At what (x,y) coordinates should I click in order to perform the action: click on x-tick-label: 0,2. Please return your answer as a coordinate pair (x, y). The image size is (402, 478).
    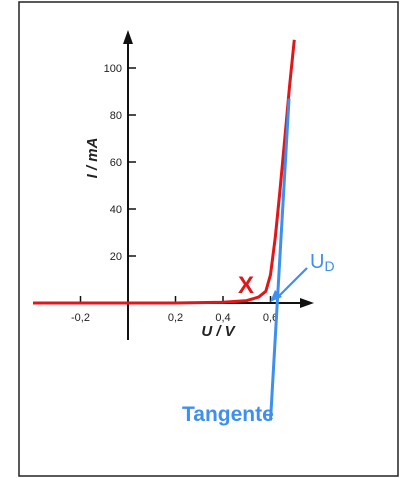
    Looking at the image, I should click on (175, 318).